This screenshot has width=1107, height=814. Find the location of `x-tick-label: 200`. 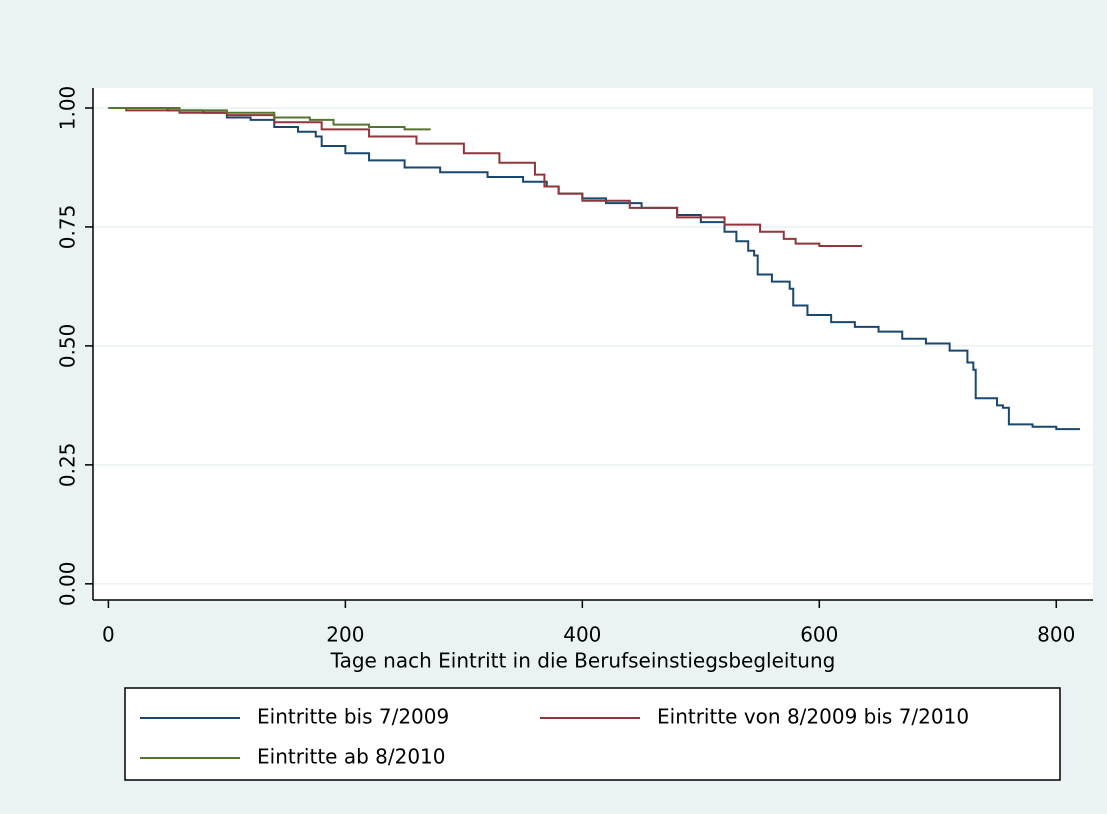

x-tick-label: 200 is located at coordinates (345, 635).